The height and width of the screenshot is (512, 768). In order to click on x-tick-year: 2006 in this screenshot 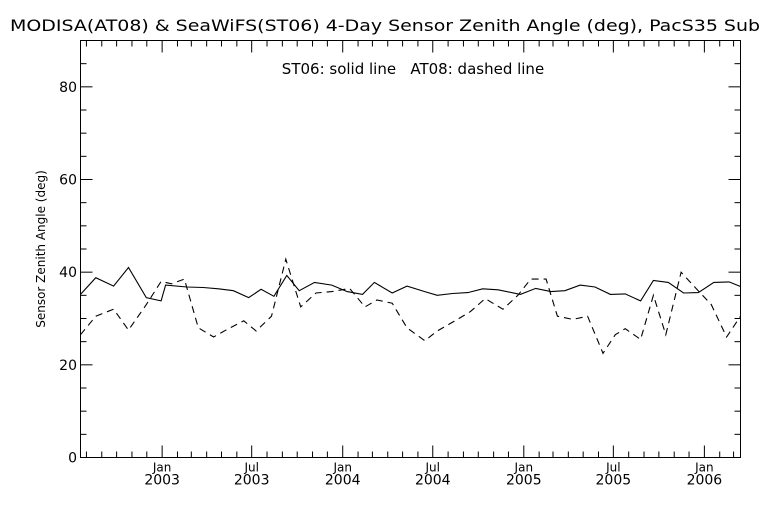, I will do `click(705, 481)`.